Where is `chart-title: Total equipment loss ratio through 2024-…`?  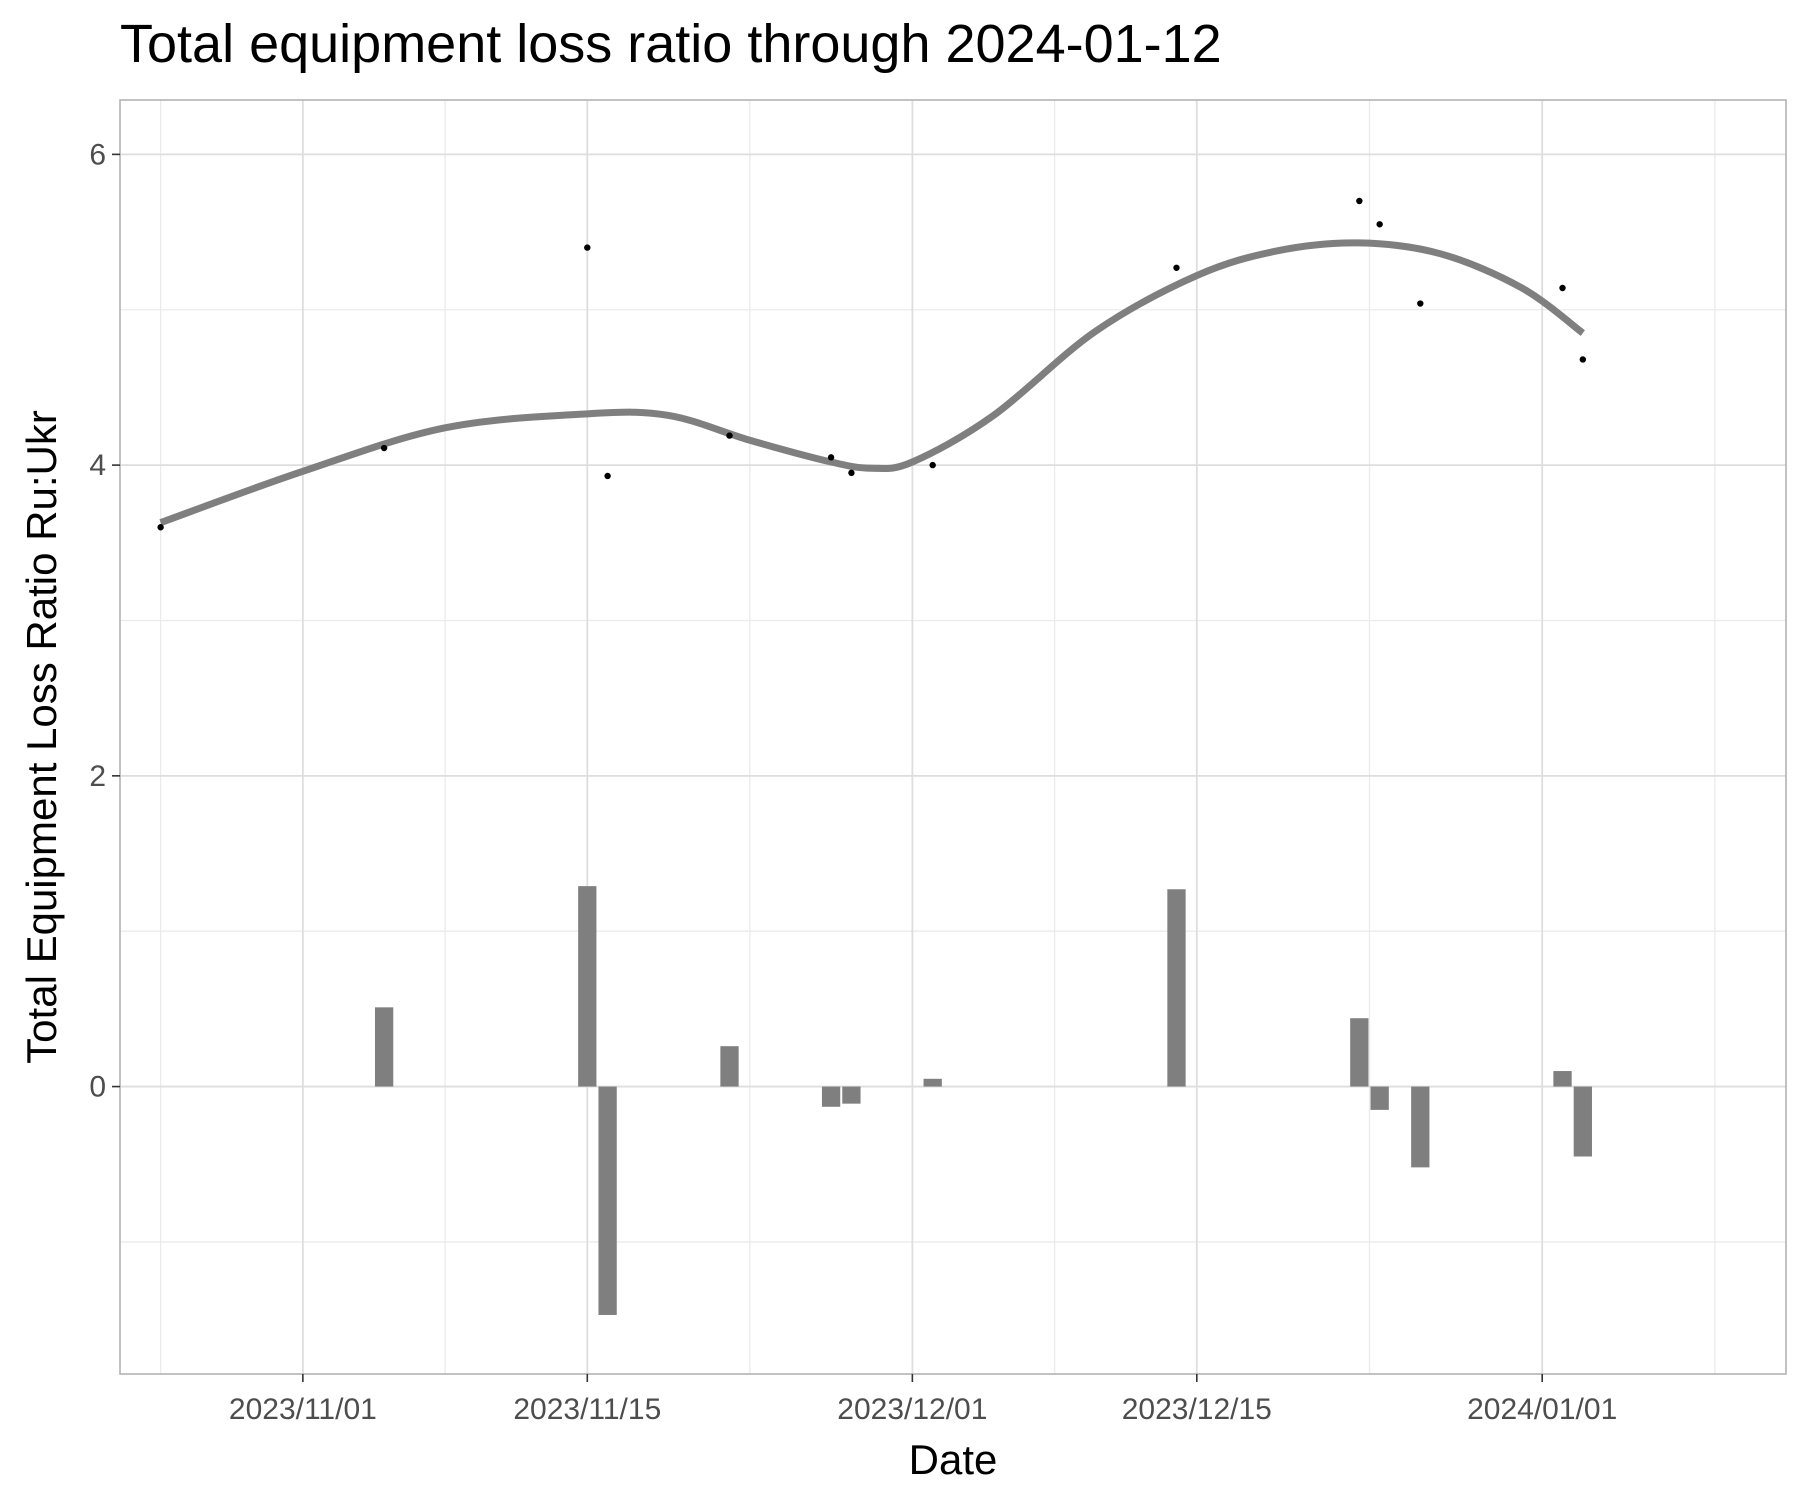 chart-title: Total equipment loss ratio through 2024-… is located at coordinates (671, 44).